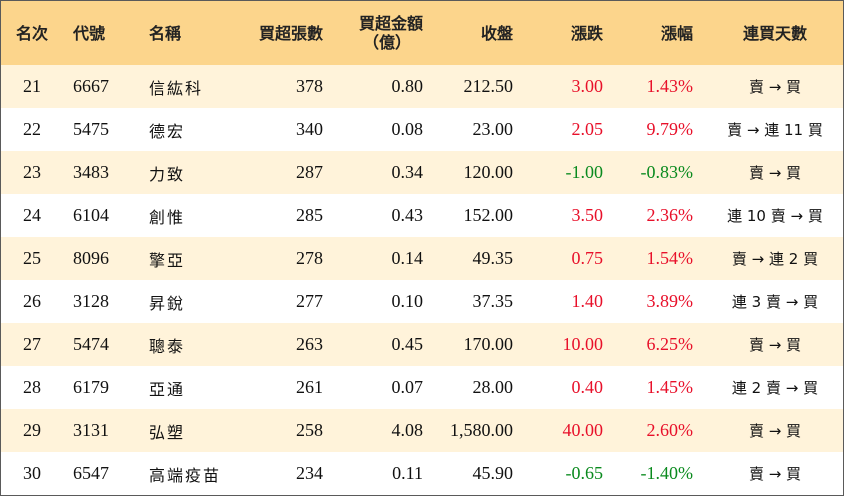 The image size is (844, 496). I want to click on table-header-row: 名次 代號 名稱 買超張數 買超金額 （億） 收盤 漲跌 漲幅 連買天數, so click(422, 33).